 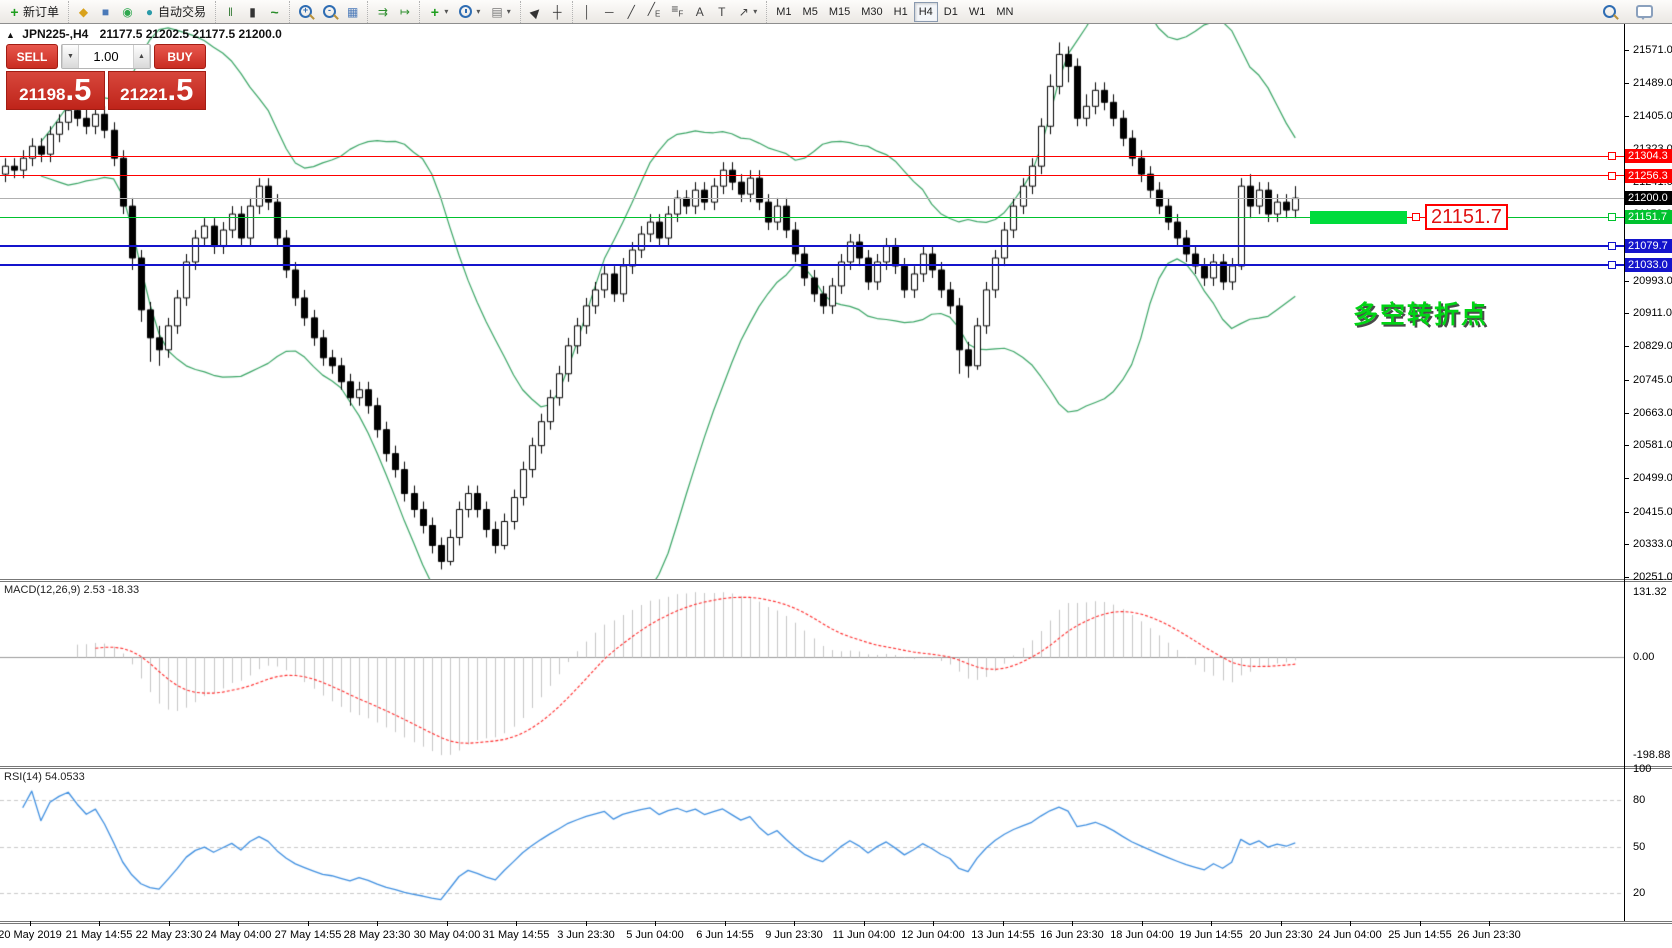 I want to click on text-label-button: T, so click(x=721, y=12).